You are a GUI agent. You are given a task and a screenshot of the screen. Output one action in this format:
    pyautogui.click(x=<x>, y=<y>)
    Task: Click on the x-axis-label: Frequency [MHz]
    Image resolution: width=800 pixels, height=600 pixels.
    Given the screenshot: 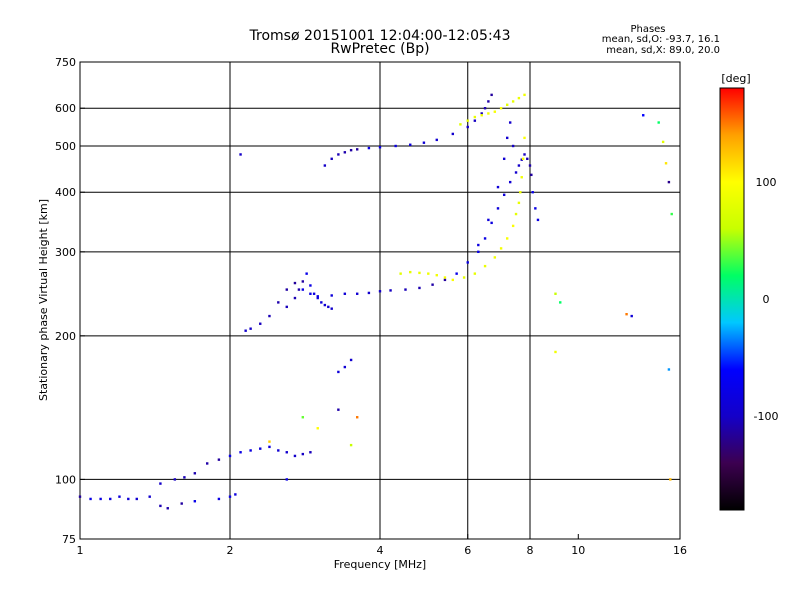 What is the action you would take?
    pyautogui.click(x=380, y=564)
    